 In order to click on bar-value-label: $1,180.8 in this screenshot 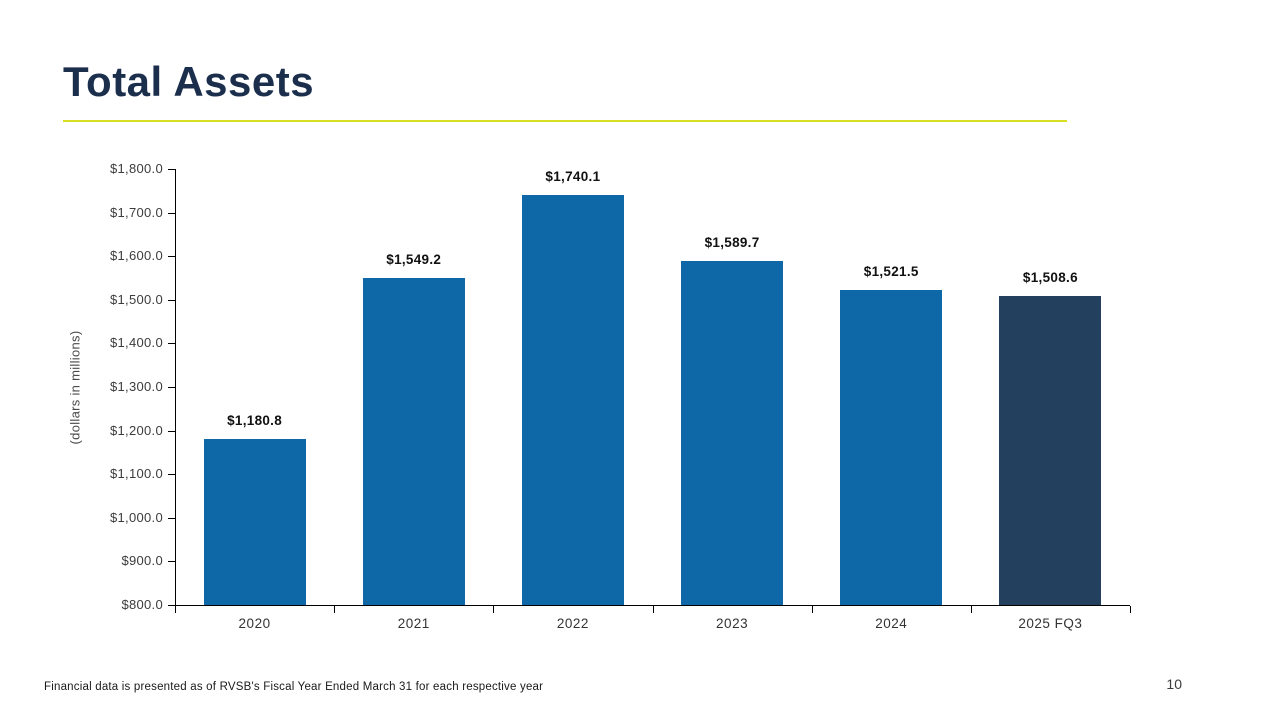, I will do `click(255, 420)`.